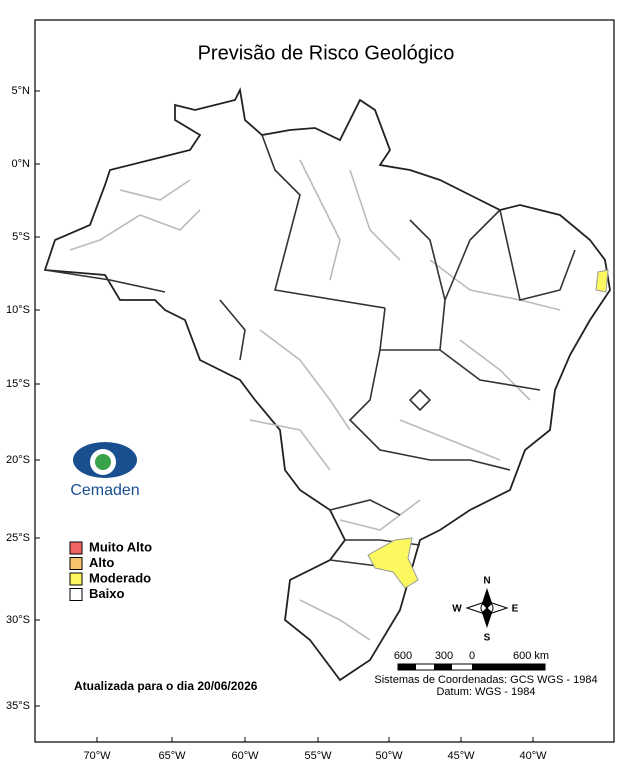 Image resolution: width=626 pixels, height=768 pixels. Describe the element at coordinates (103, 462) in the screenshot. I see `logo-pupil` at that location.